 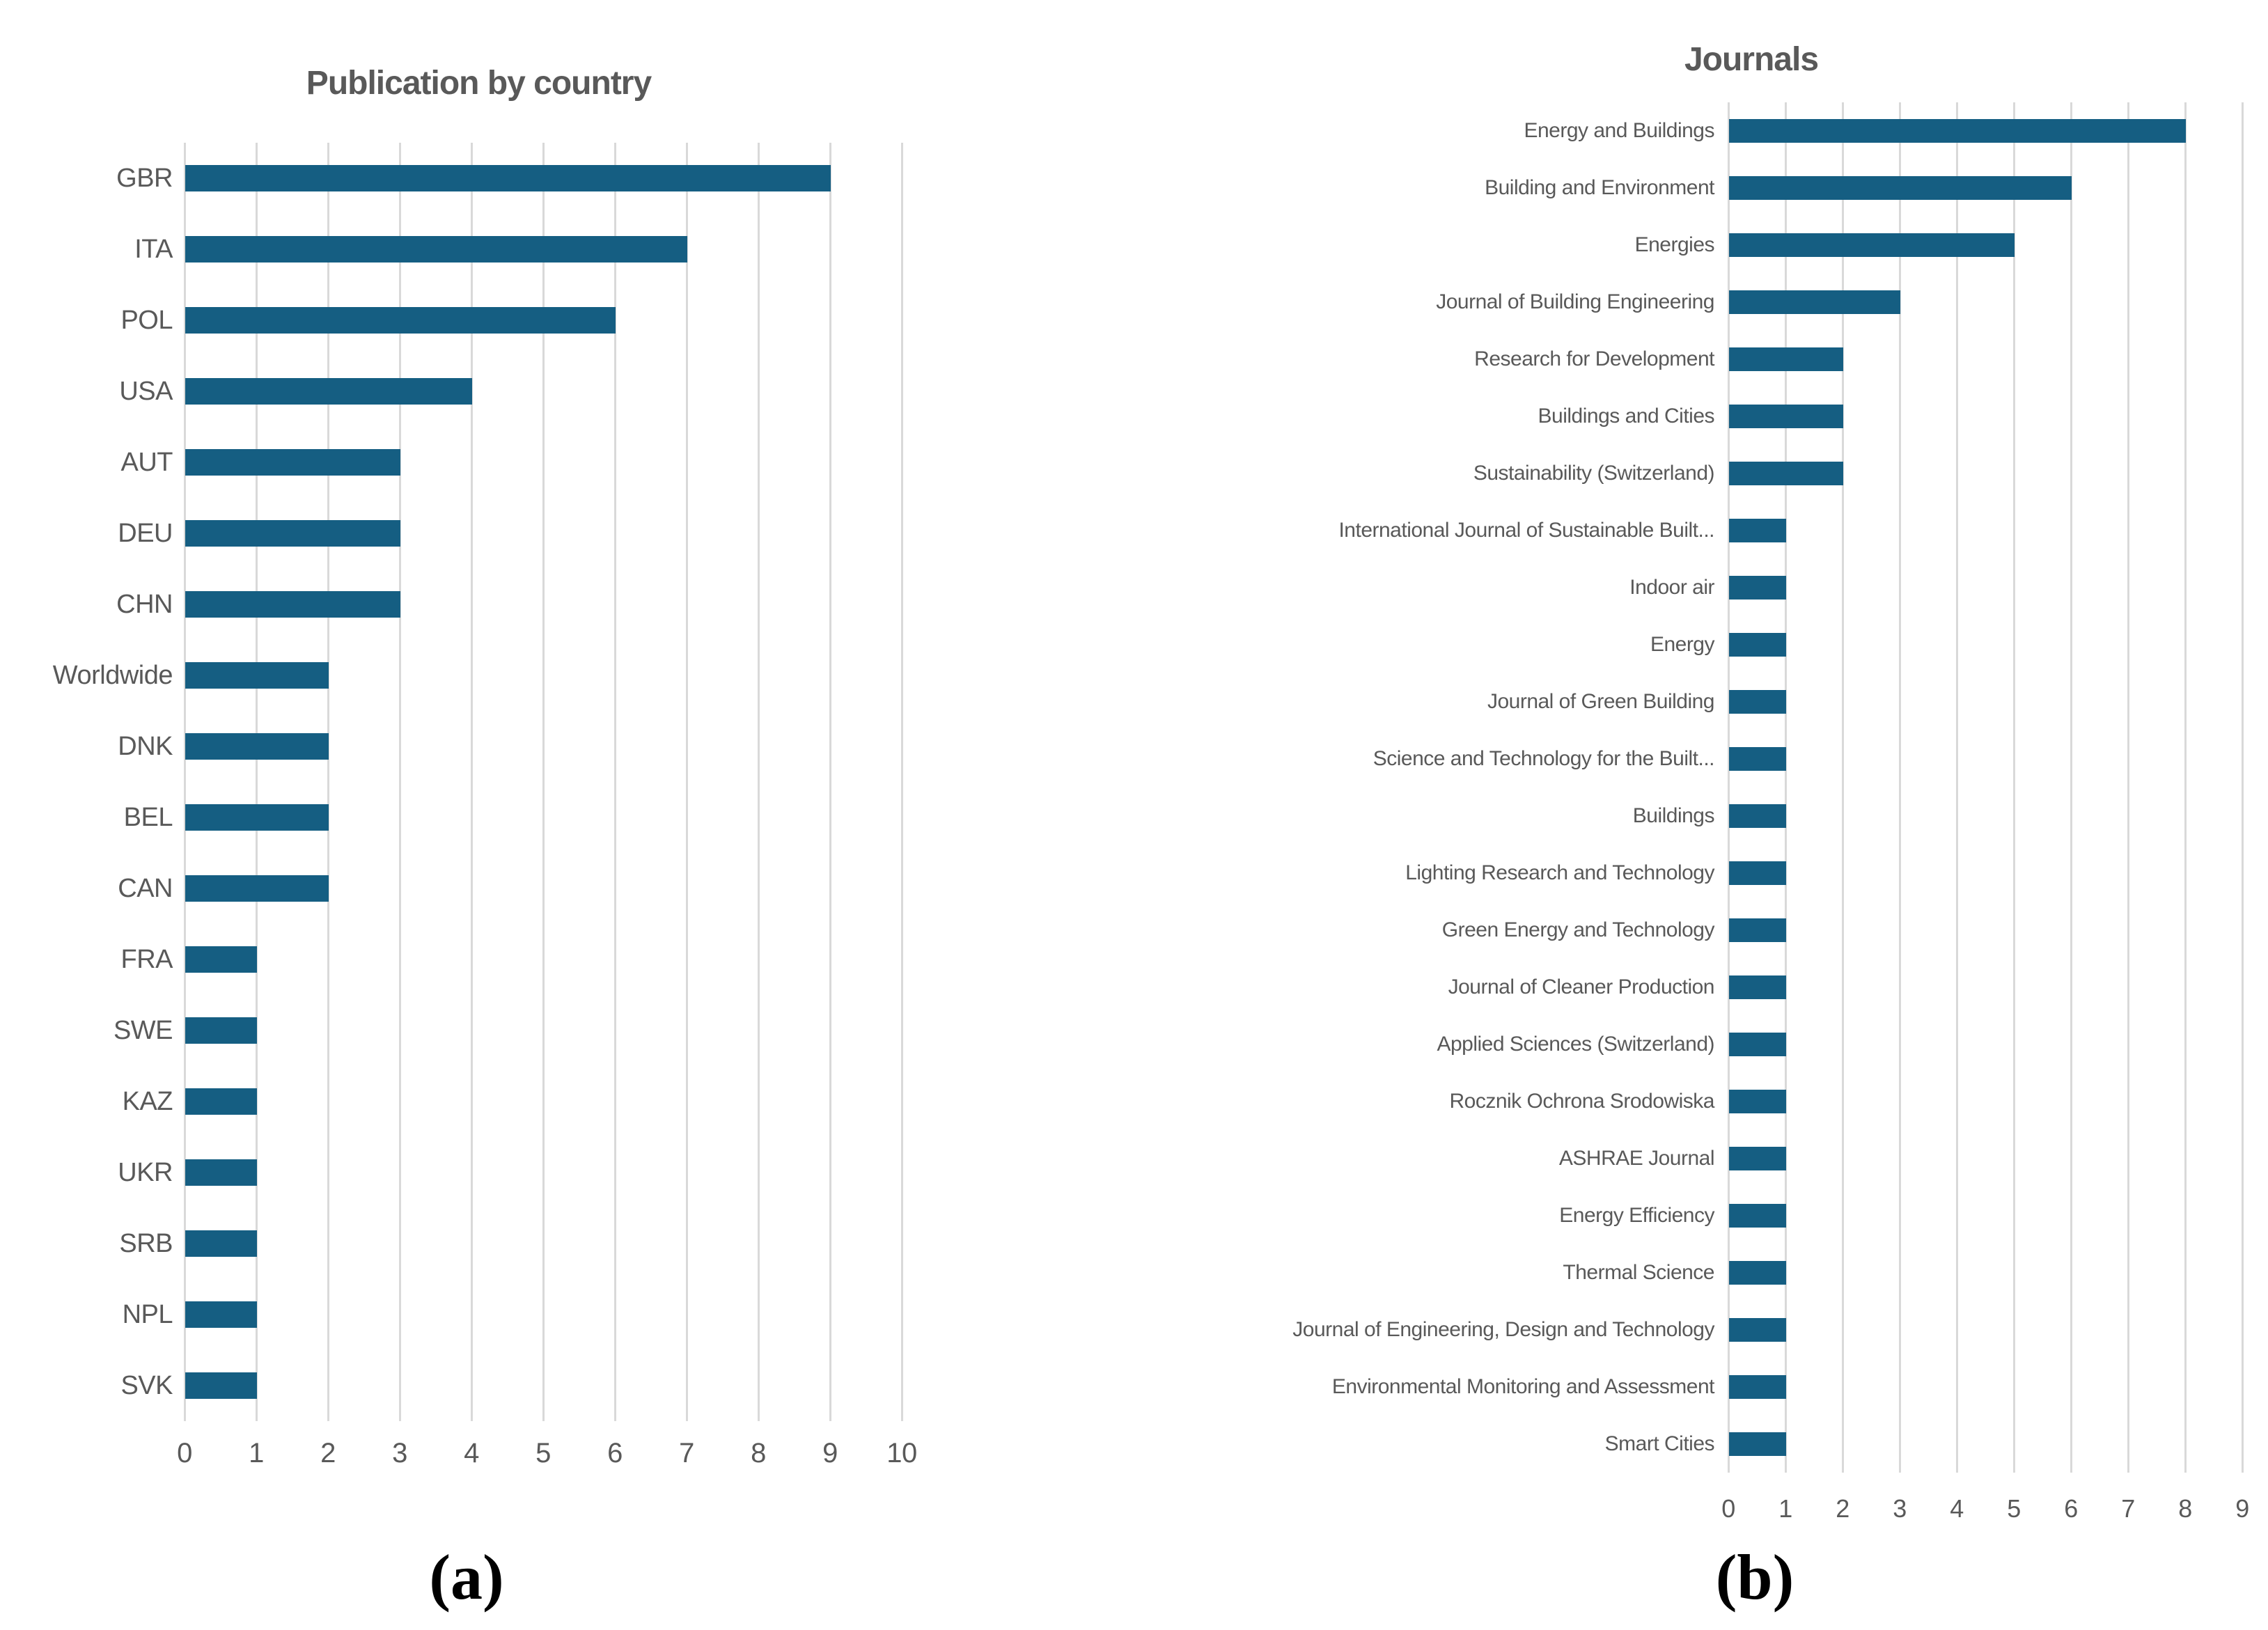 What do you see at coordinates (328, 1453) in the screenshot?
I see `x-tick-label: 2` at bounding box center [328, 1453].